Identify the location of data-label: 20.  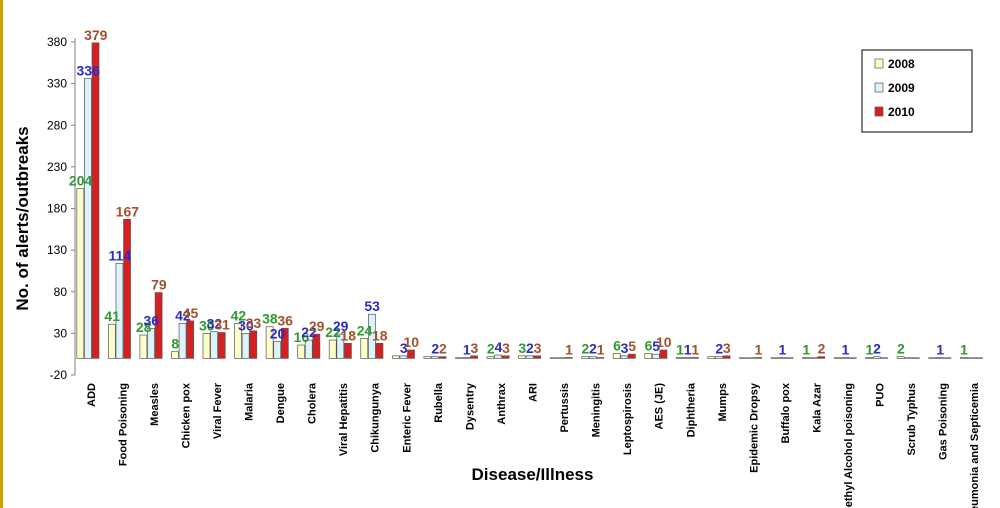
(278, 334).